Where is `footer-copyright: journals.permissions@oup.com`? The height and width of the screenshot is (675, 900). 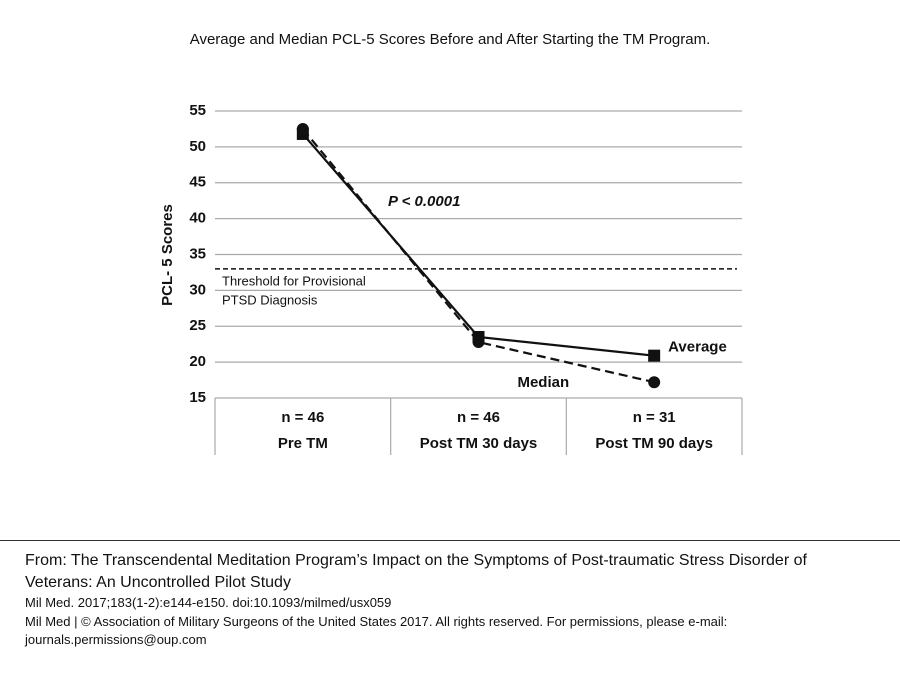 footer-copyright: journals.permissions@oup.com is located at coordinates (116, 639).